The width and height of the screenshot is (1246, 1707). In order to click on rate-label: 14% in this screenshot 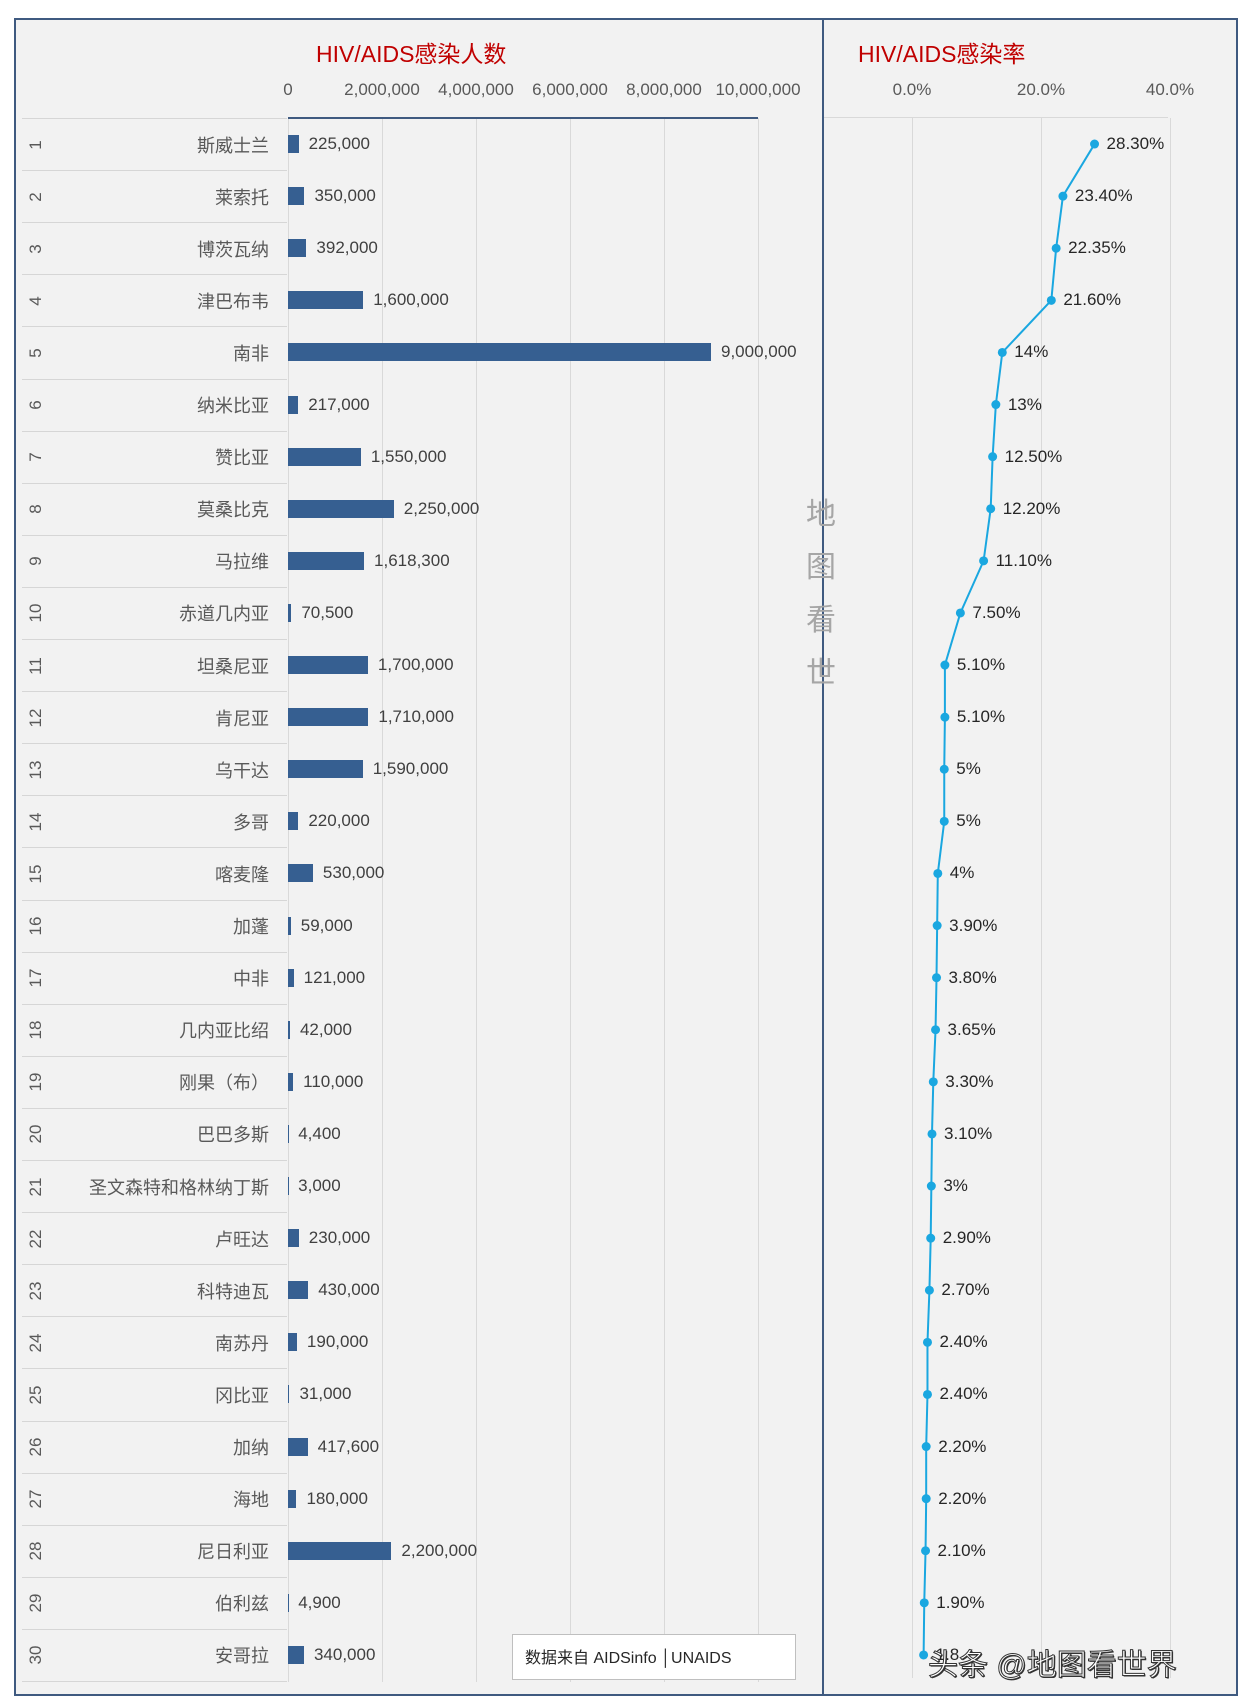, I will do `click(1031, 352)`.